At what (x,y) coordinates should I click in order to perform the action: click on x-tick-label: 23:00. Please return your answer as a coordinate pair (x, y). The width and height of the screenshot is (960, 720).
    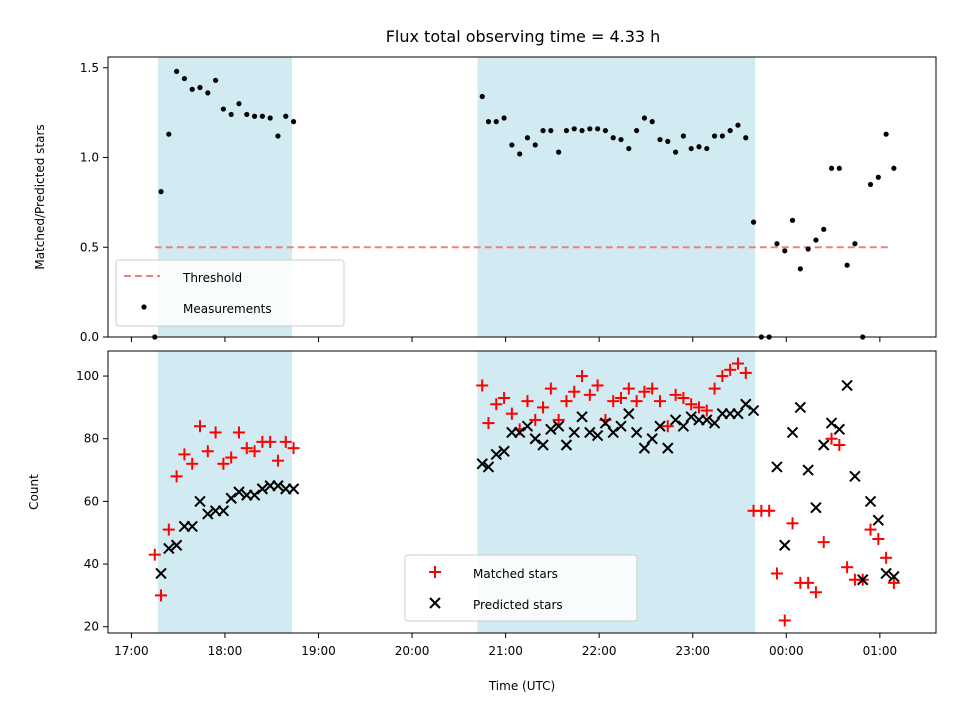
    Looking at the image, I should click on (692, 651).